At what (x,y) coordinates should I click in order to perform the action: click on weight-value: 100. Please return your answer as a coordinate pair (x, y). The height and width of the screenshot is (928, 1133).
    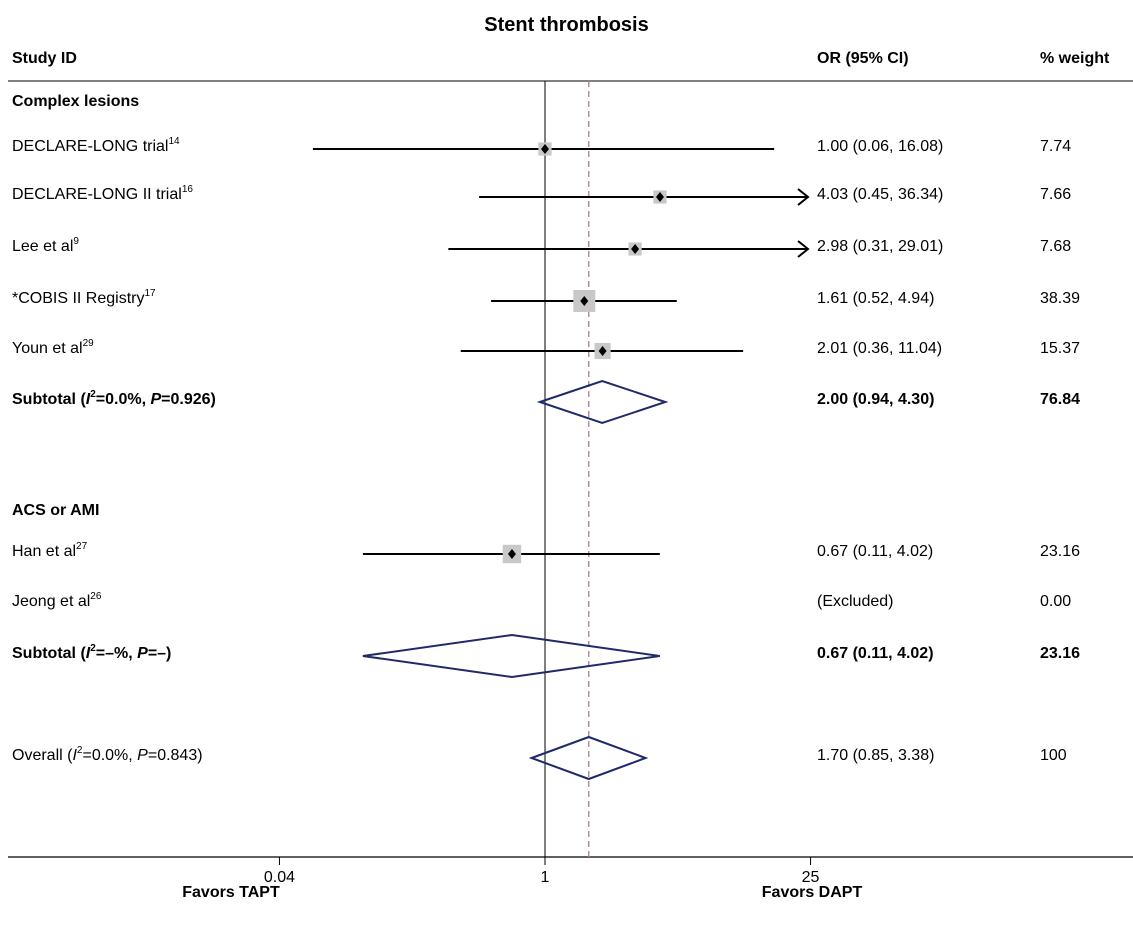
    Looking at the image, I should click on (1053, 755).